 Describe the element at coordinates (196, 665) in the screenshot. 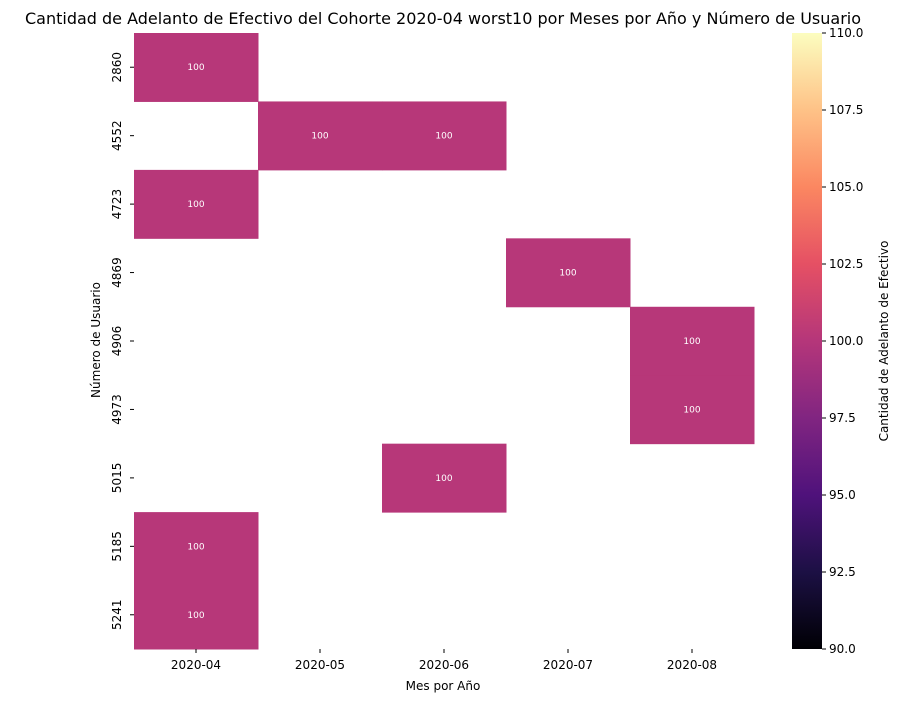

I see `x-tick-label: 2020-04` at that location.